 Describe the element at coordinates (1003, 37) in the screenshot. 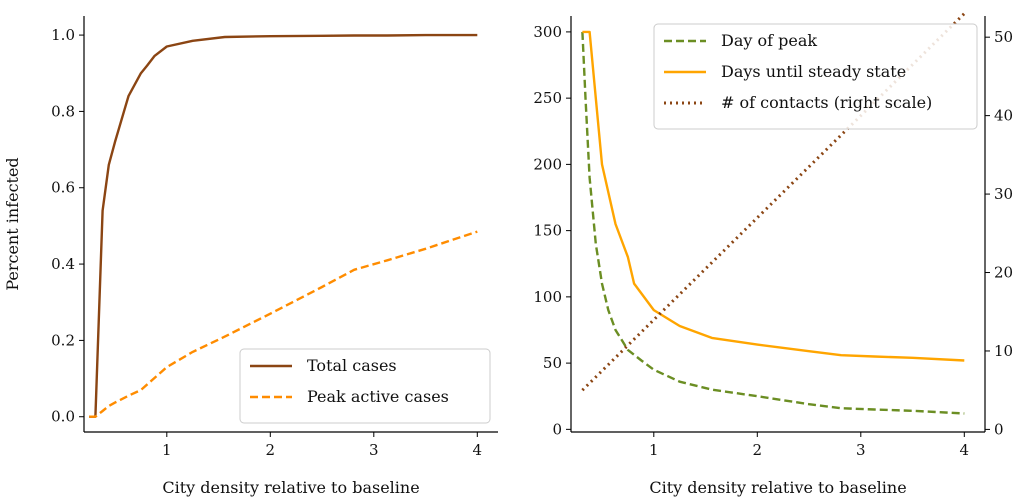

I see `right-y-tick-label: 50` at that location.